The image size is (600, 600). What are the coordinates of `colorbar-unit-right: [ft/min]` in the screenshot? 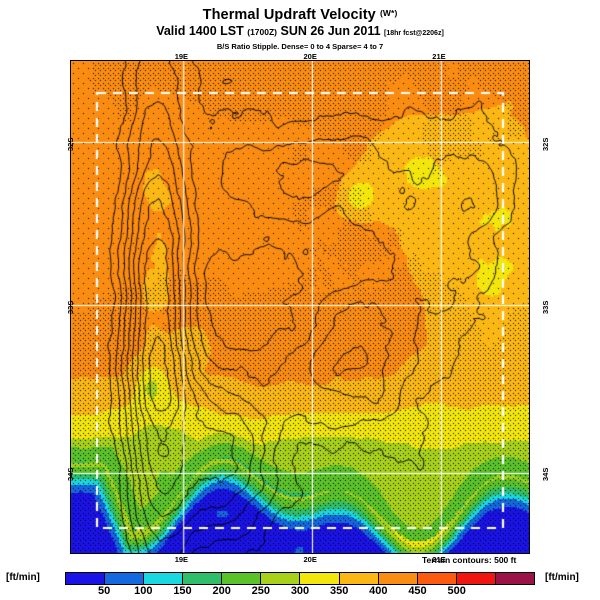 It's located at (562, 577).